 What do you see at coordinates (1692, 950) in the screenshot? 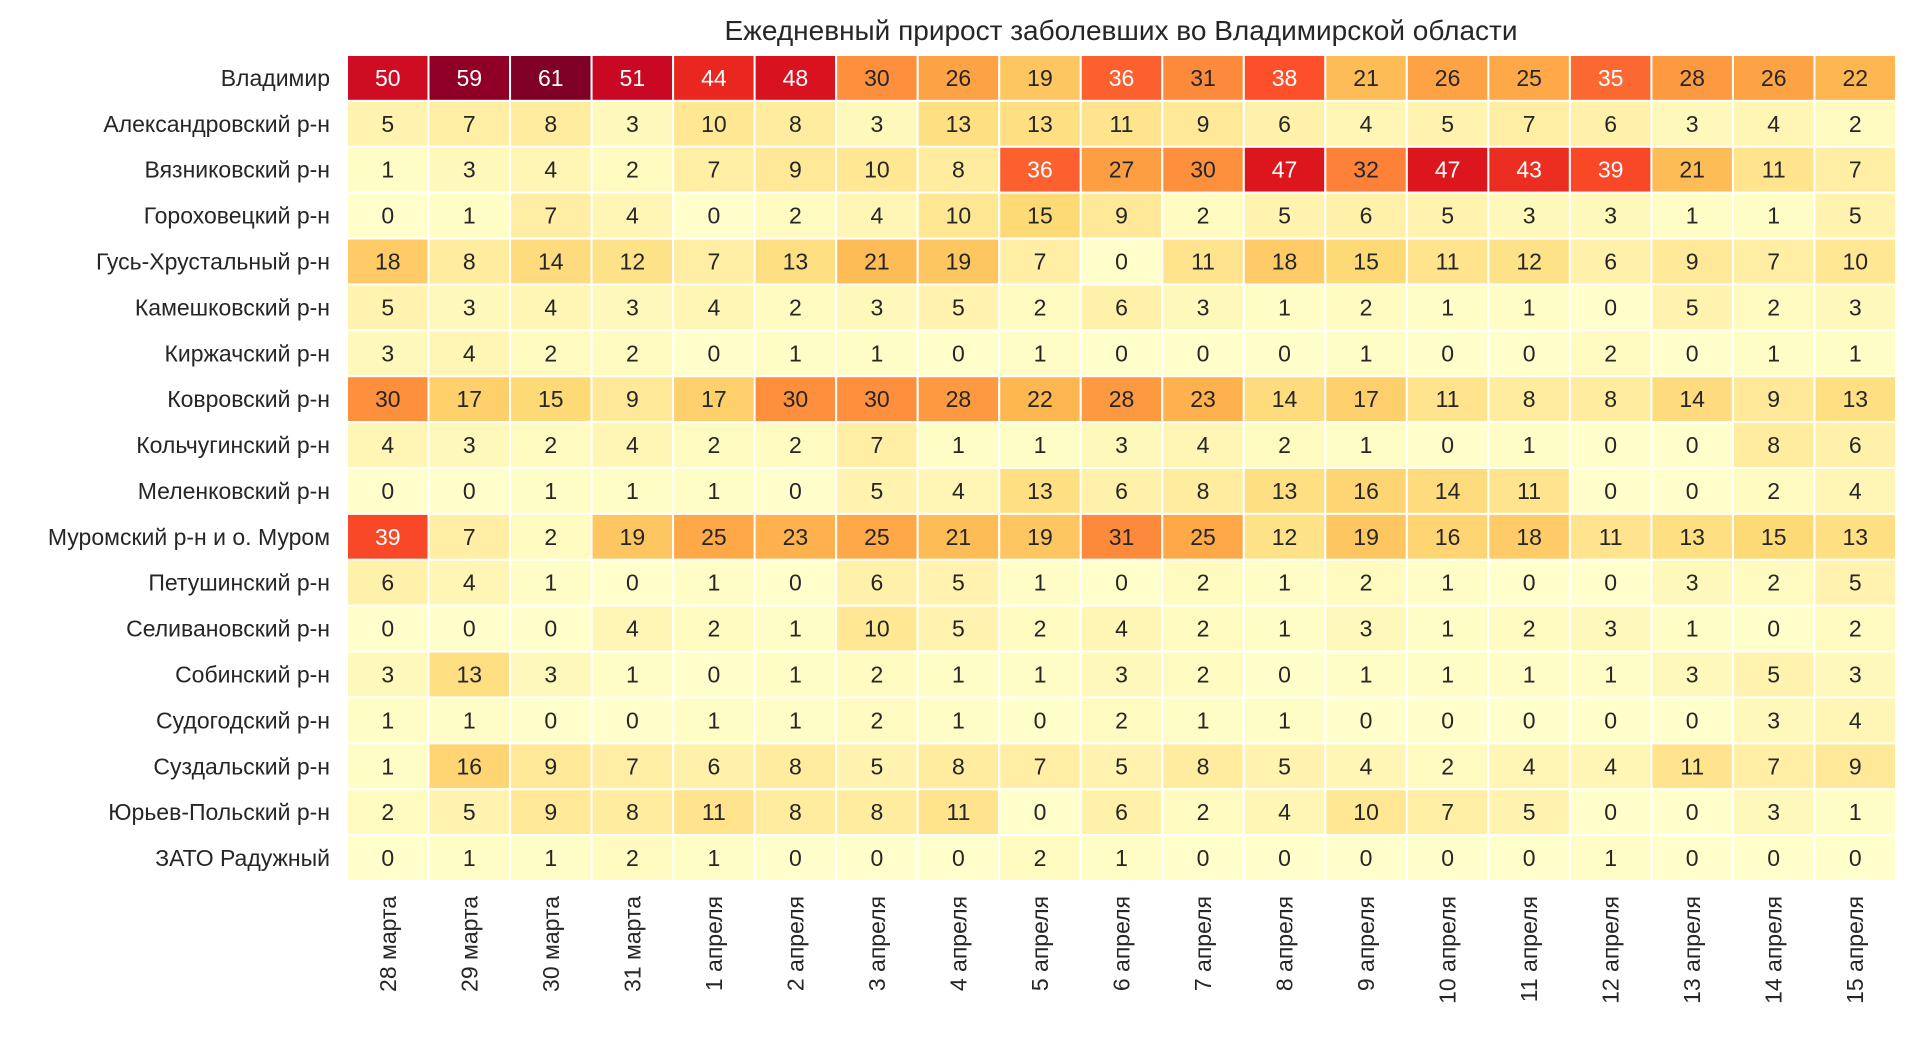
I see `column-label: 13 апреля` at bounding box center [1692, 950].